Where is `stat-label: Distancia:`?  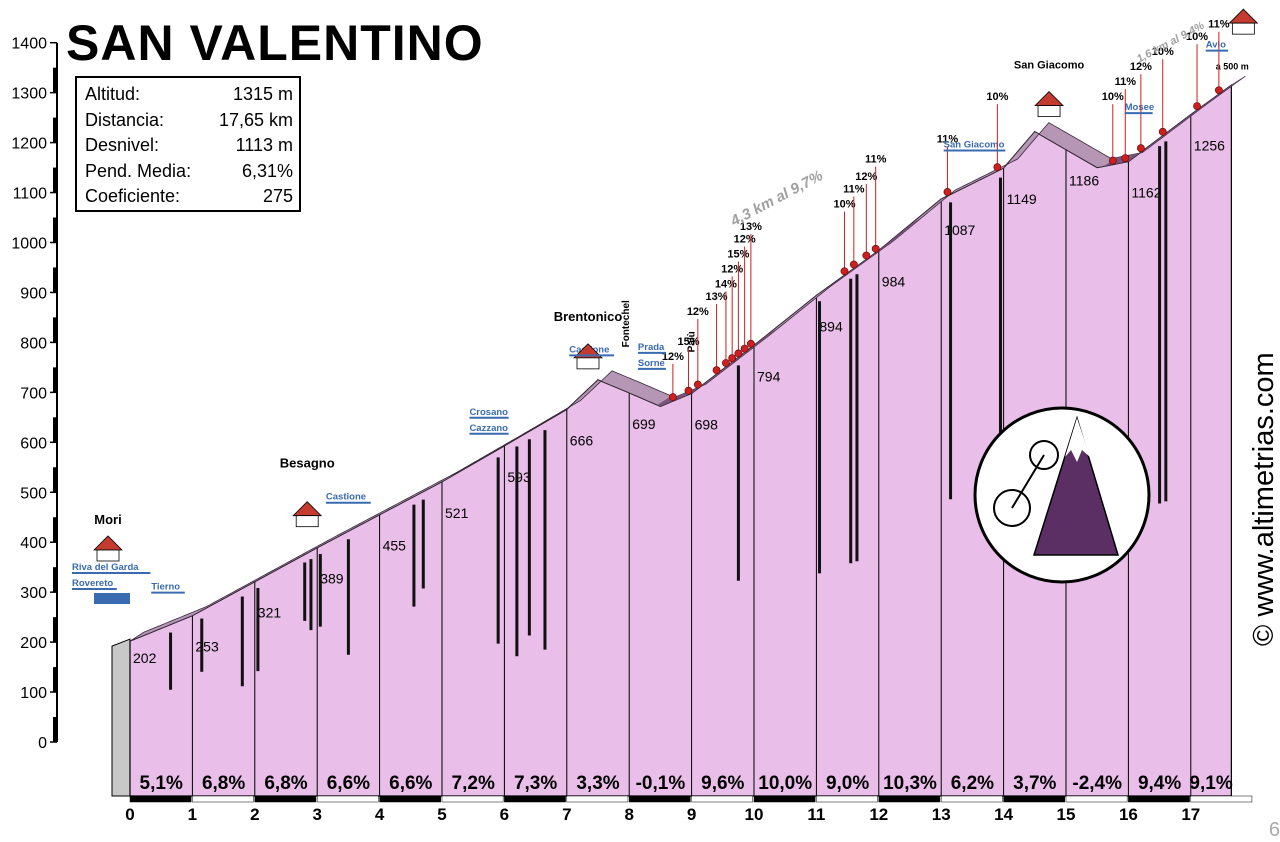
stat-label: Distancia: is located at coordinates (124, 121).